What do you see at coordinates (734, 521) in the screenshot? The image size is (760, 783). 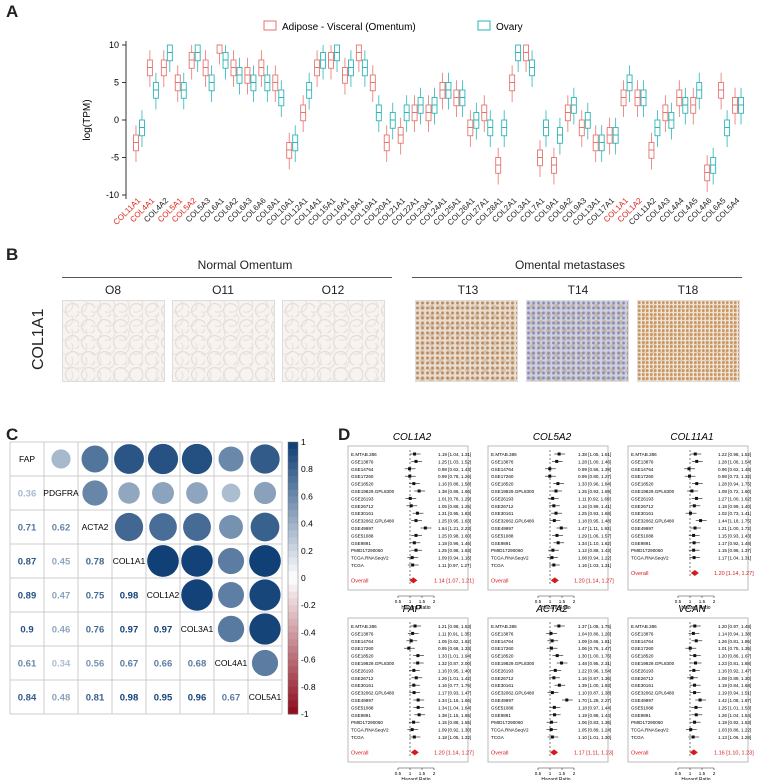 I see `forest-ci-text: 1.44 [1.18, 1.75]` at bounding box center [734, 521].